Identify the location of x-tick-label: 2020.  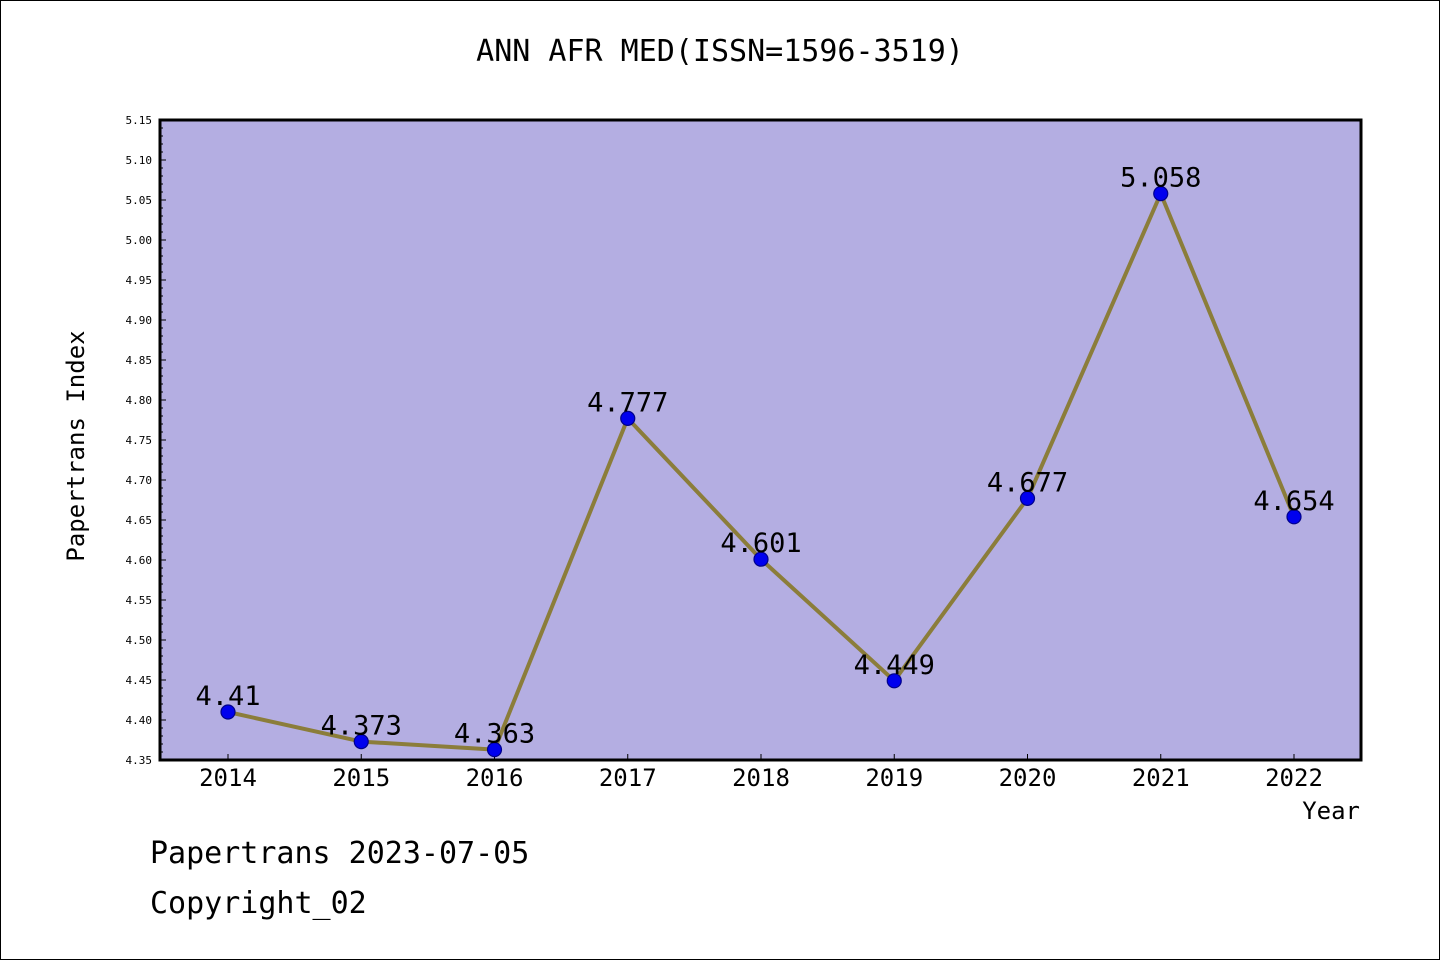
(1028, 778).